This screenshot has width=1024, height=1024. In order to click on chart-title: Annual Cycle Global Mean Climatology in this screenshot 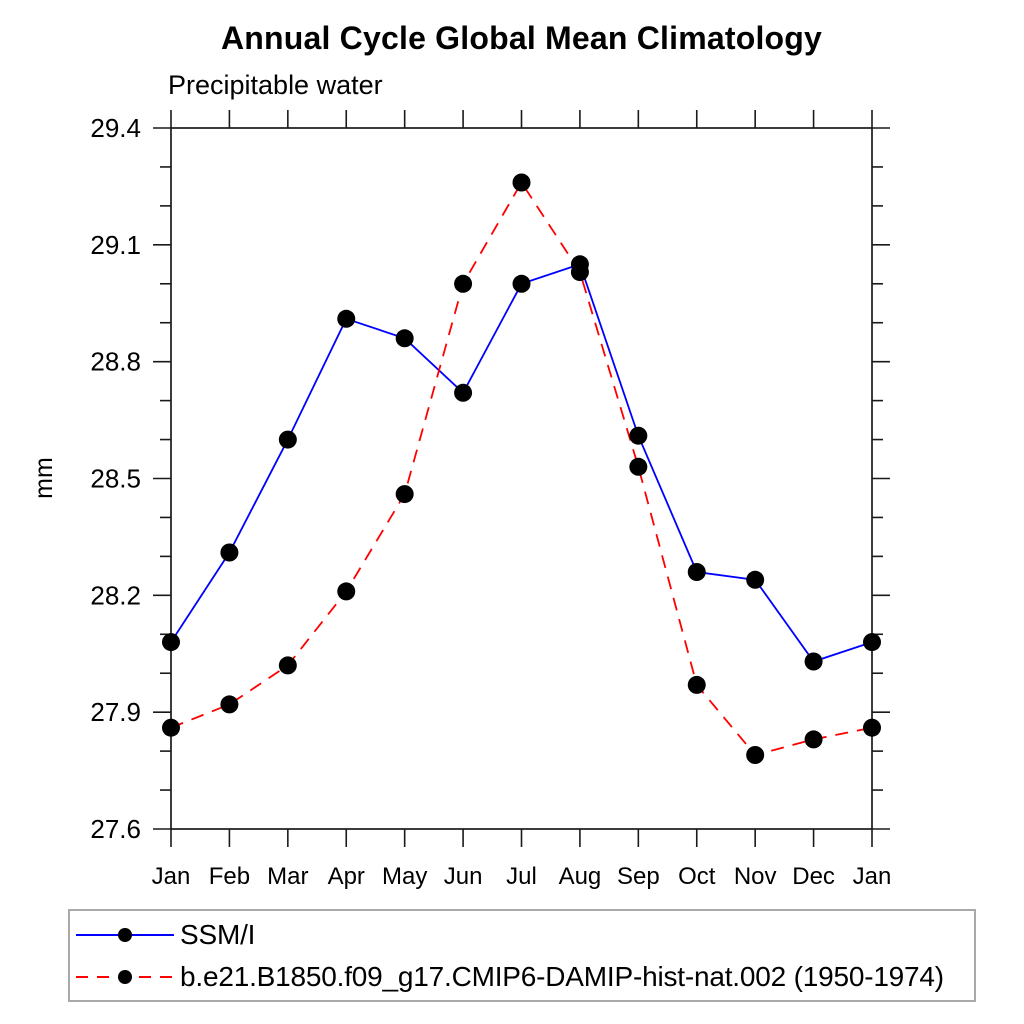, I will do `click(521, 38)`.